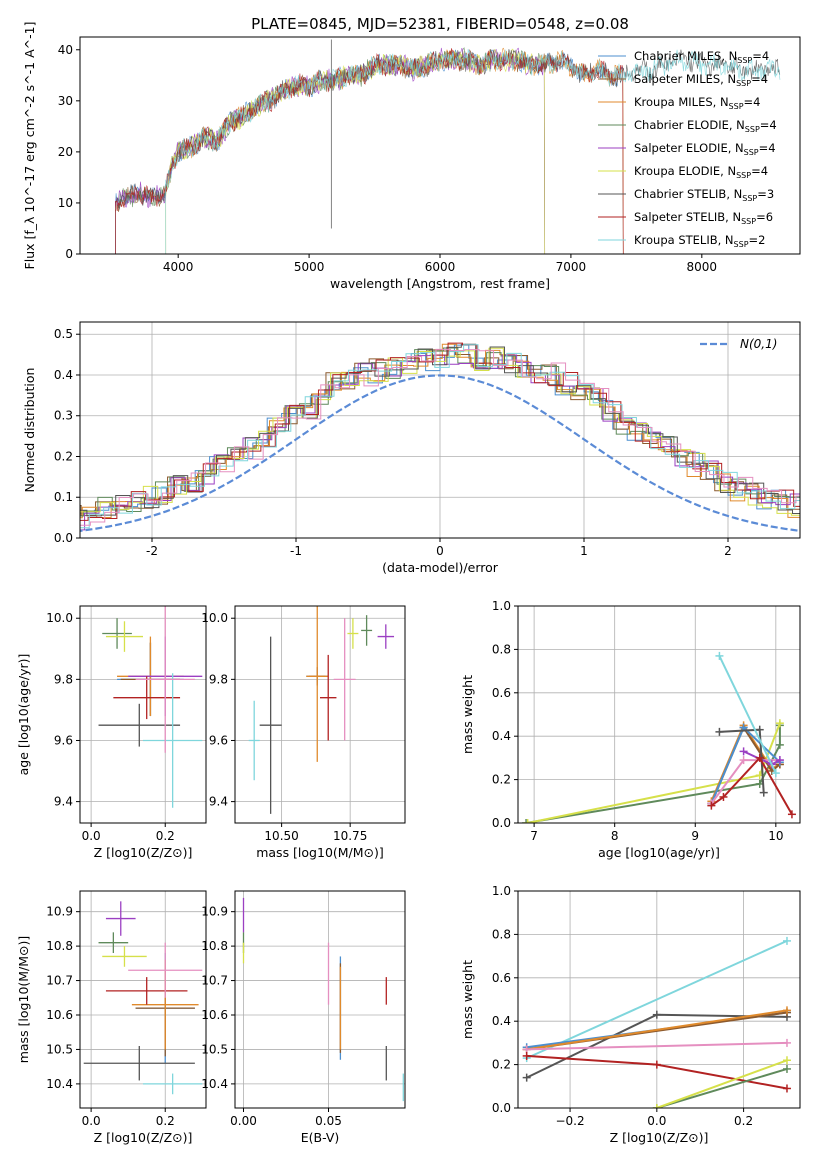 This screenshot has width=819, height=1170. Describe the element at coordinates (65, 152) in the screenshot. I see `y-tick-label: 20` at that location.